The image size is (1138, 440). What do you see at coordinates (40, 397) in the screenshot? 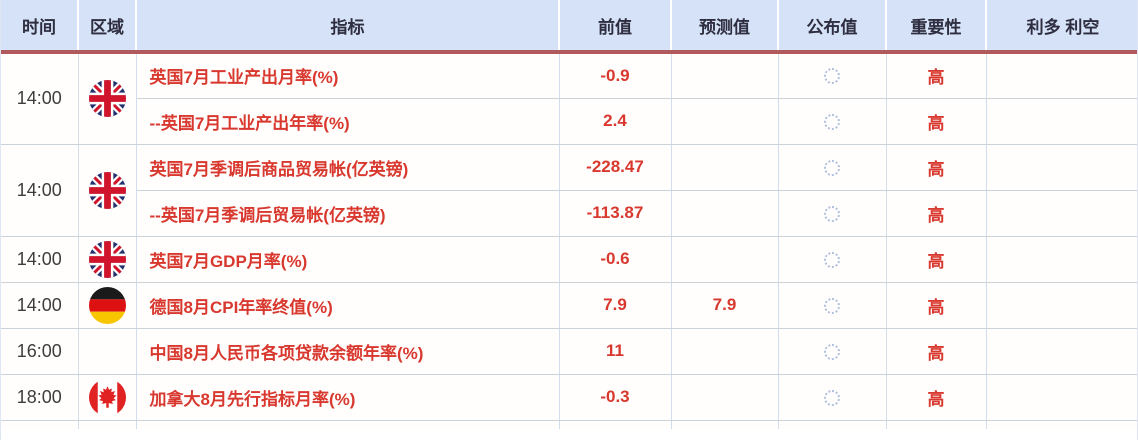
I see `time-cell: 18:00` at bounding box center [40, 397].